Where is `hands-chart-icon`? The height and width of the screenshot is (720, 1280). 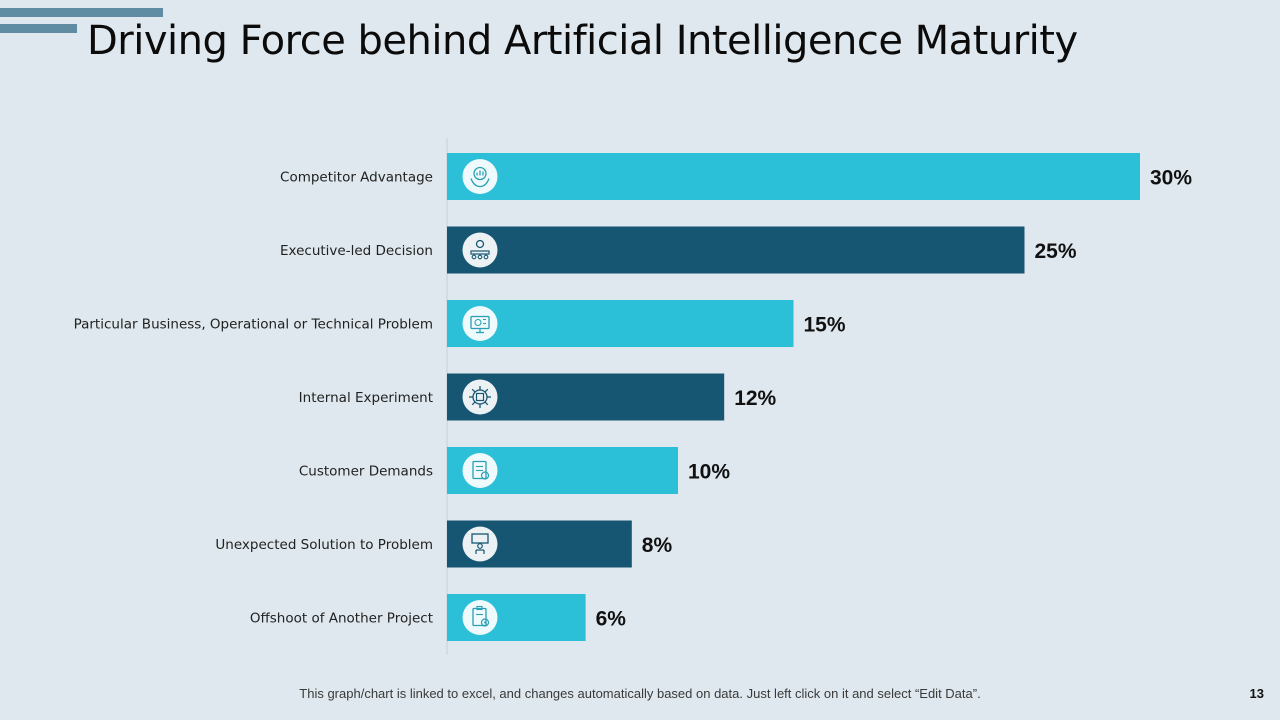
hands-chart-icon is located at coordinates (480, 176).